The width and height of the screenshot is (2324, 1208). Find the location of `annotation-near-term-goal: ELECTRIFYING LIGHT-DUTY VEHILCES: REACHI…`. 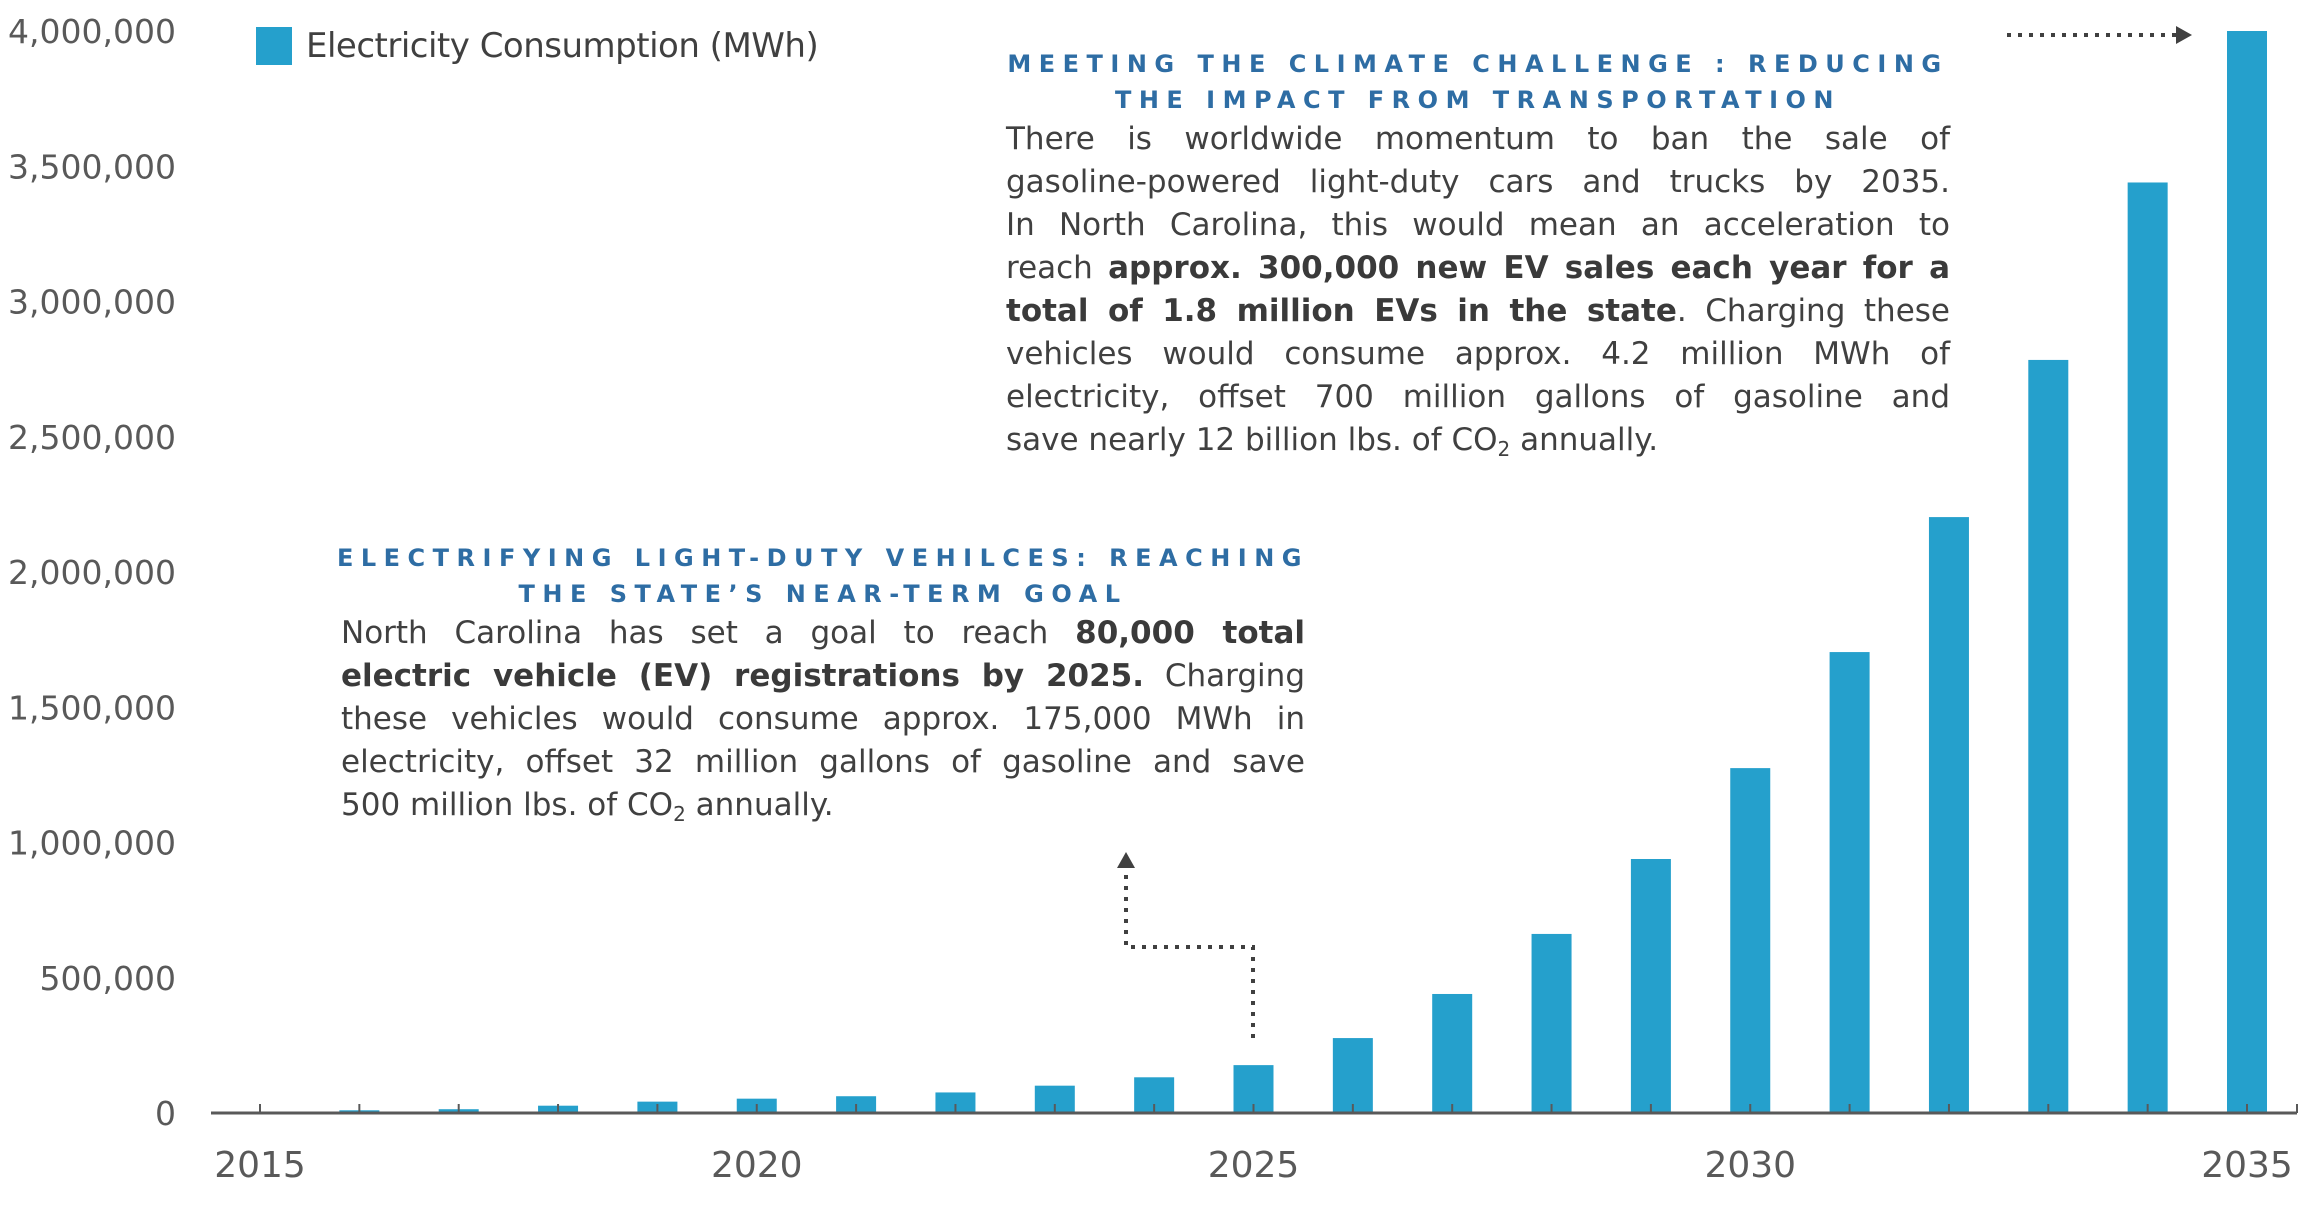

annotation-near-term-goal: ELECTRIFYING LIGHT-DUTY VEHILCES: REACHI… is located at coordinates (821, 683).